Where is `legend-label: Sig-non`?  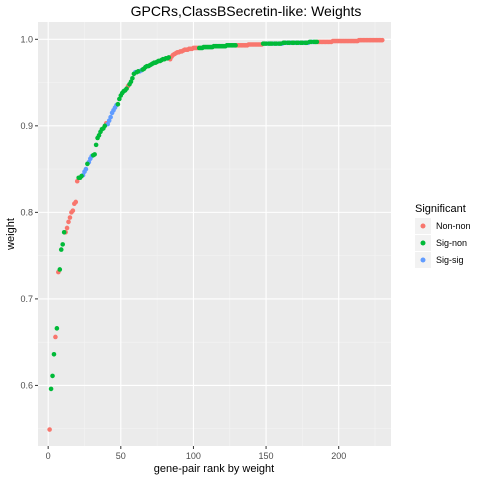
legend-label: Sig-non is located at coordinates (451, 243).